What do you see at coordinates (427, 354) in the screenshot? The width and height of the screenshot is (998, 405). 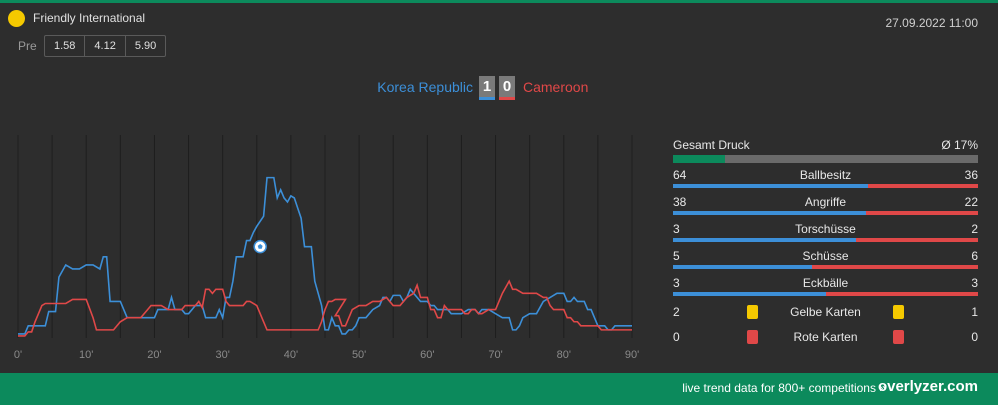 I see `x-tick-label: 60'` at bounding box center [427, 354].